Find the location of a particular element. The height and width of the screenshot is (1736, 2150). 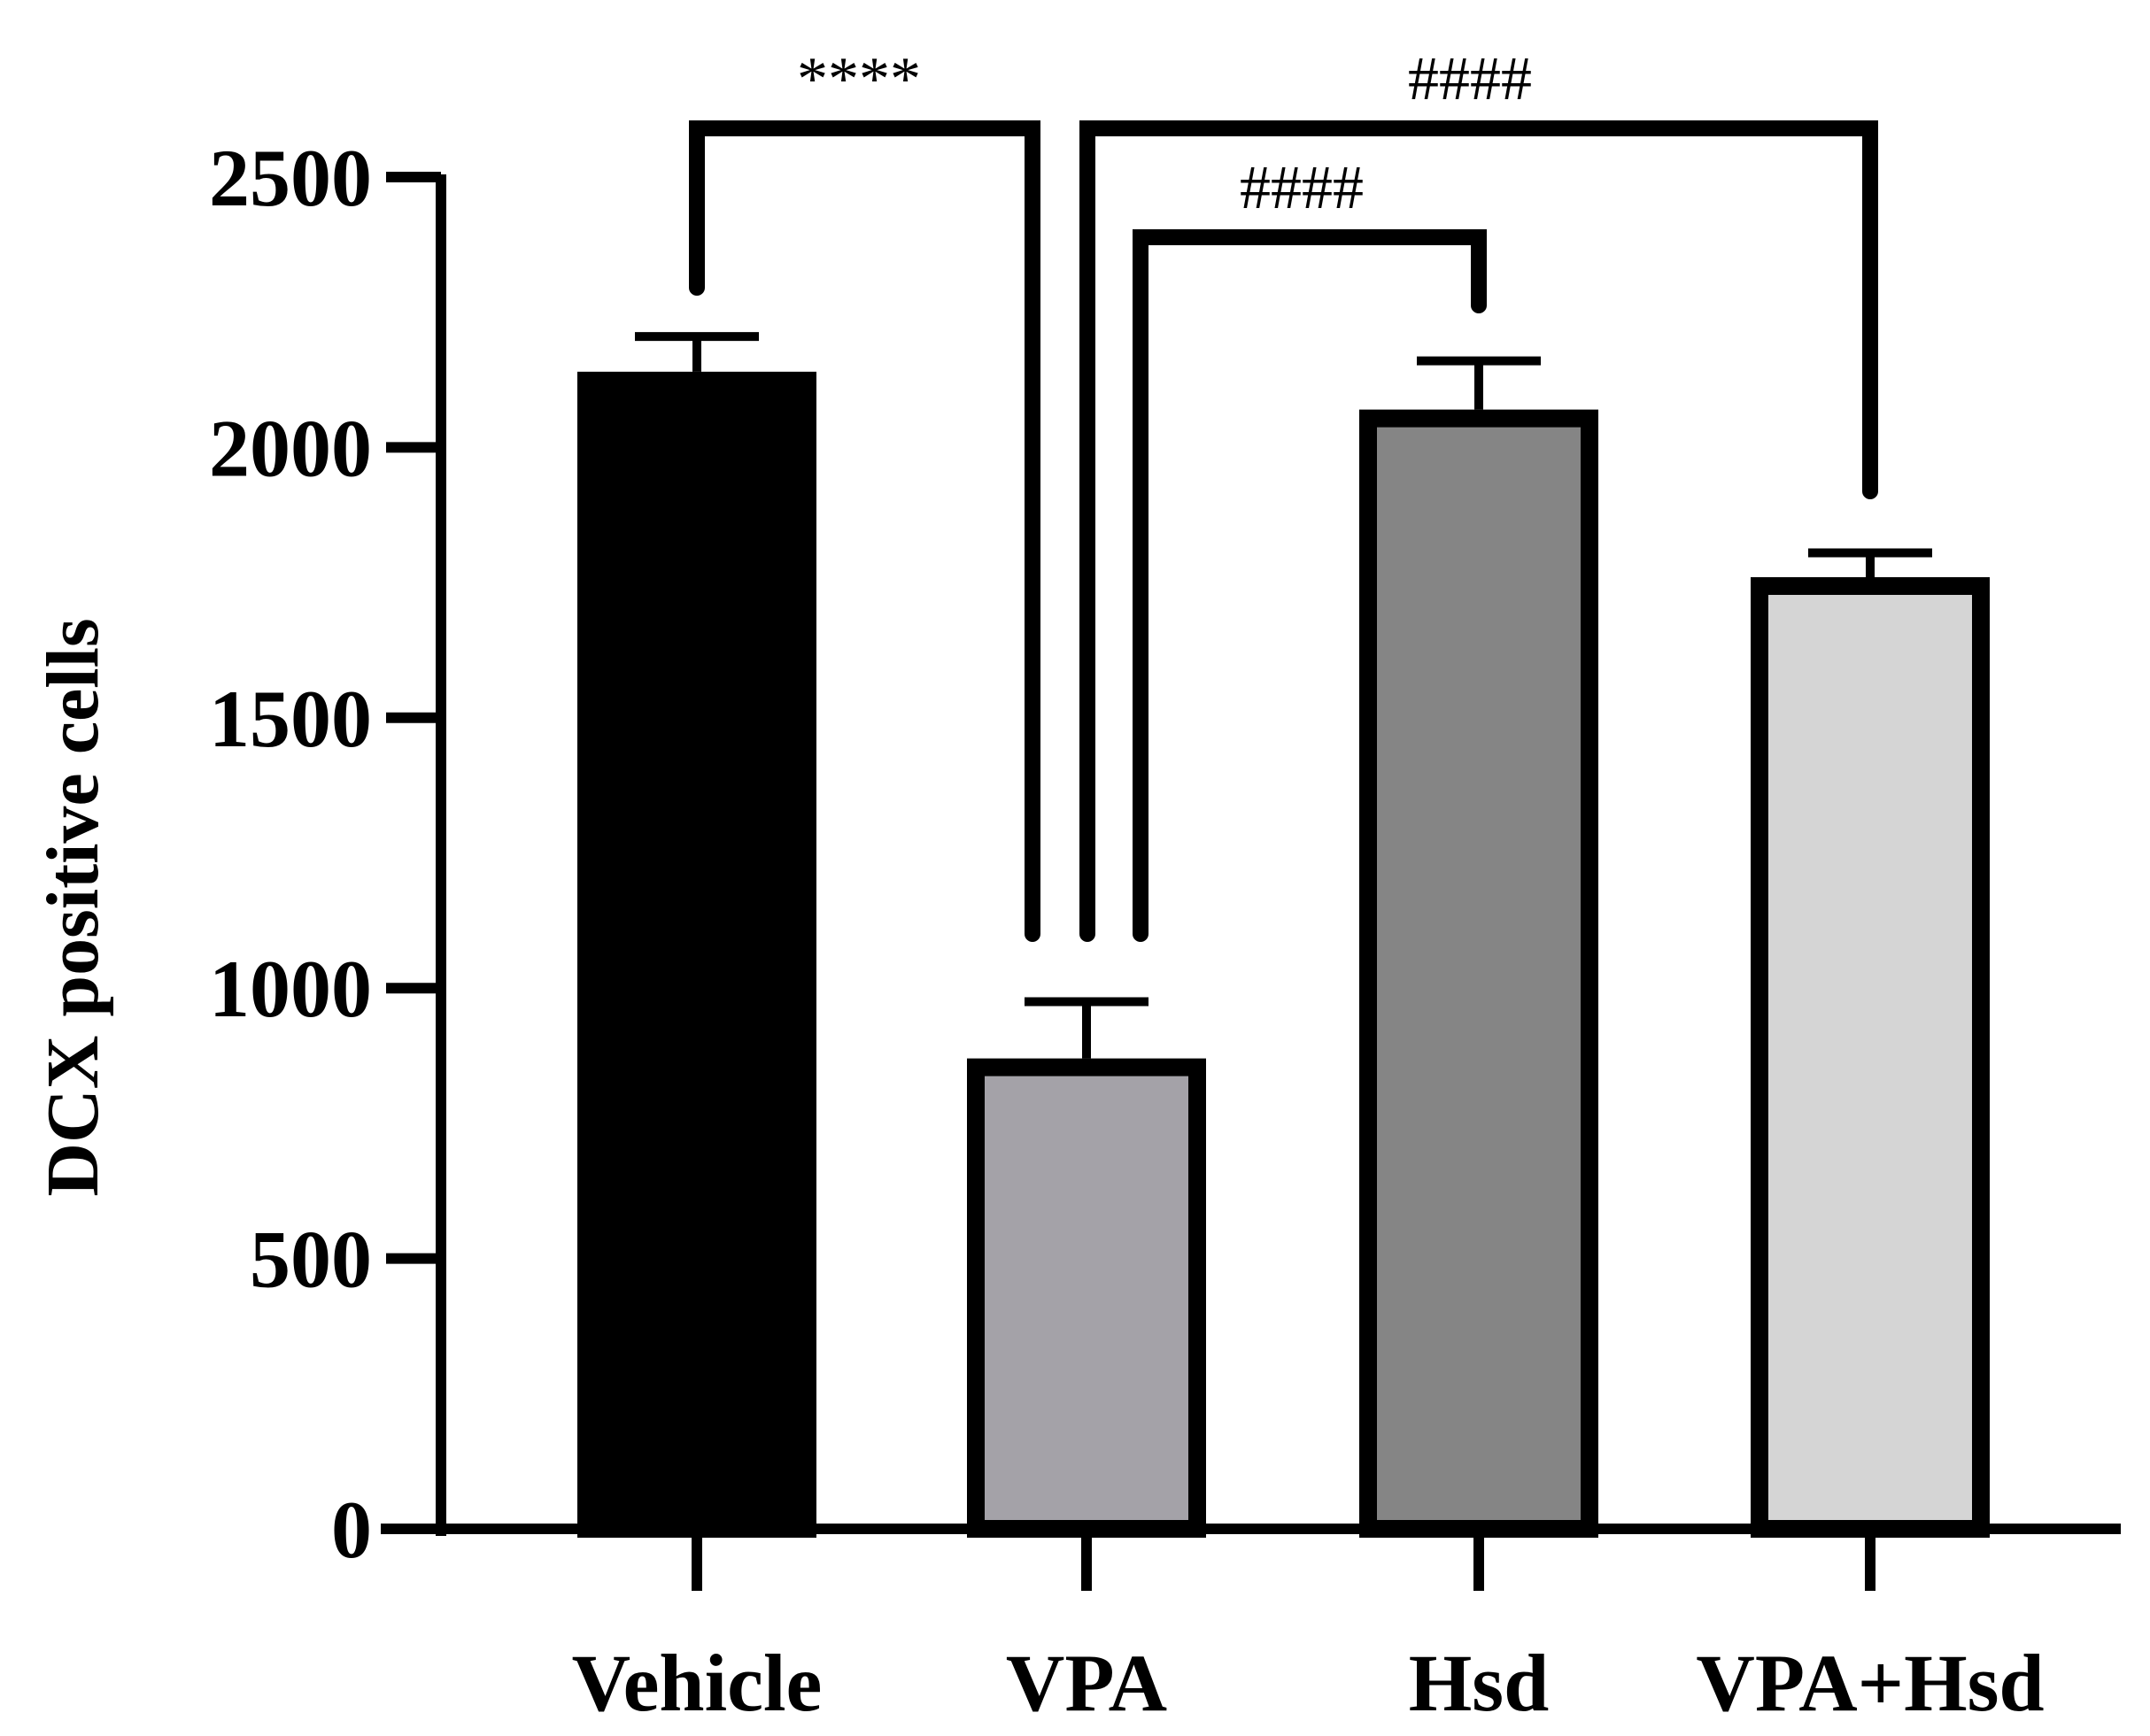

x-category-label: VPA is located at coordinates (1086, 1683).